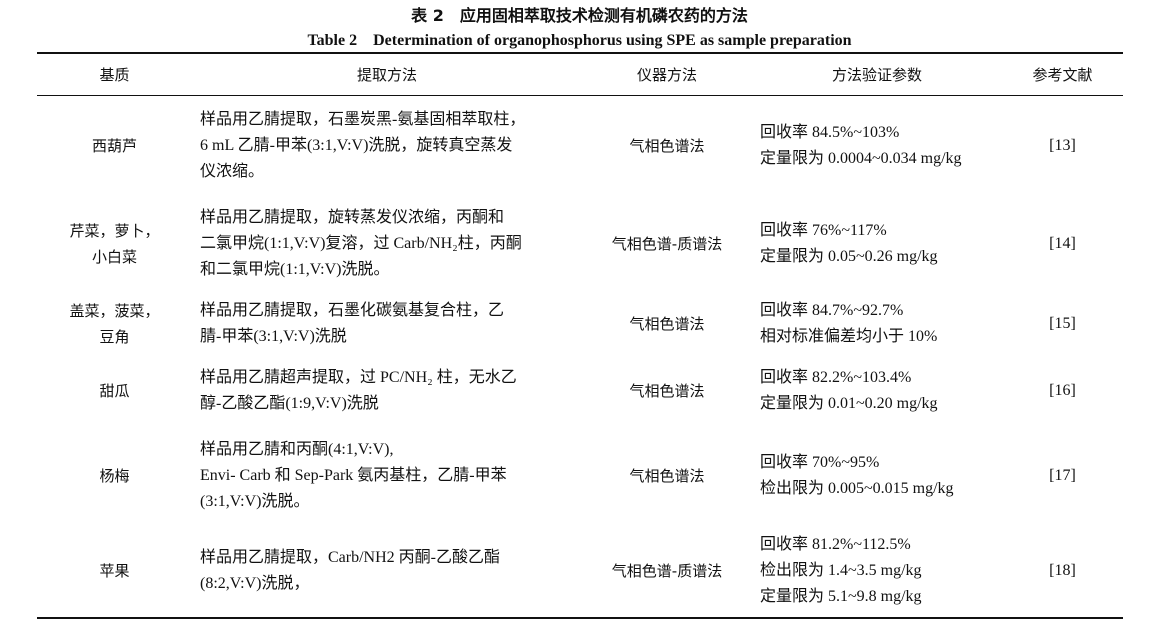  I want to click on header-reference: 参考文献, so click(1062, 75).